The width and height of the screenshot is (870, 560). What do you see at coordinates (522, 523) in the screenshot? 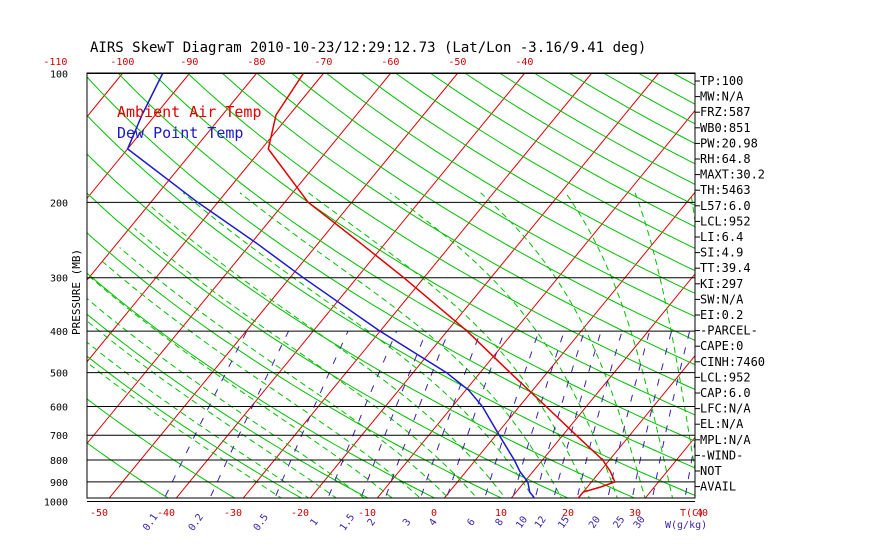
I see `mixing-ratio-tick-label: 10` at bounding box center [522, 523].